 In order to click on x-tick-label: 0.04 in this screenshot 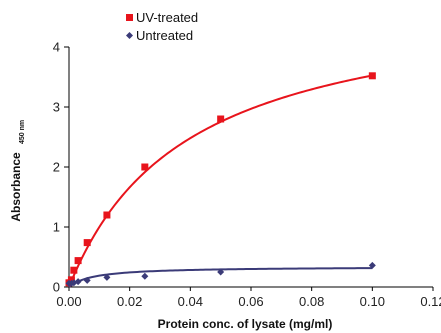, I will do `click(190, 301)`.